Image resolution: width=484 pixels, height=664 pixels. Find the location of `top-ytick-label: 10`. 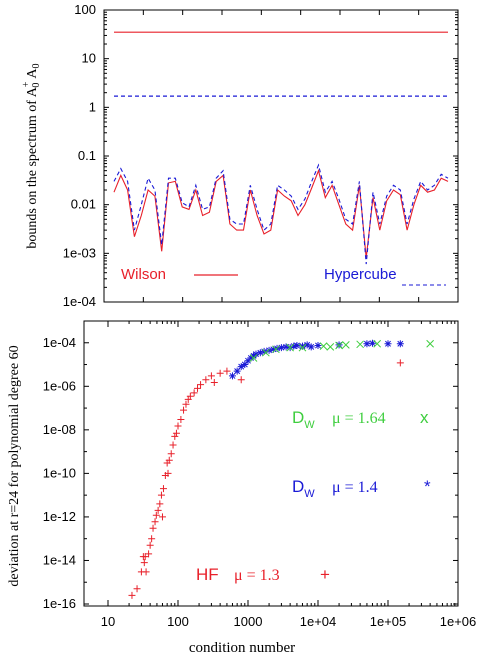

top-ytick-label: 10 is located at coordinates (89, 58).